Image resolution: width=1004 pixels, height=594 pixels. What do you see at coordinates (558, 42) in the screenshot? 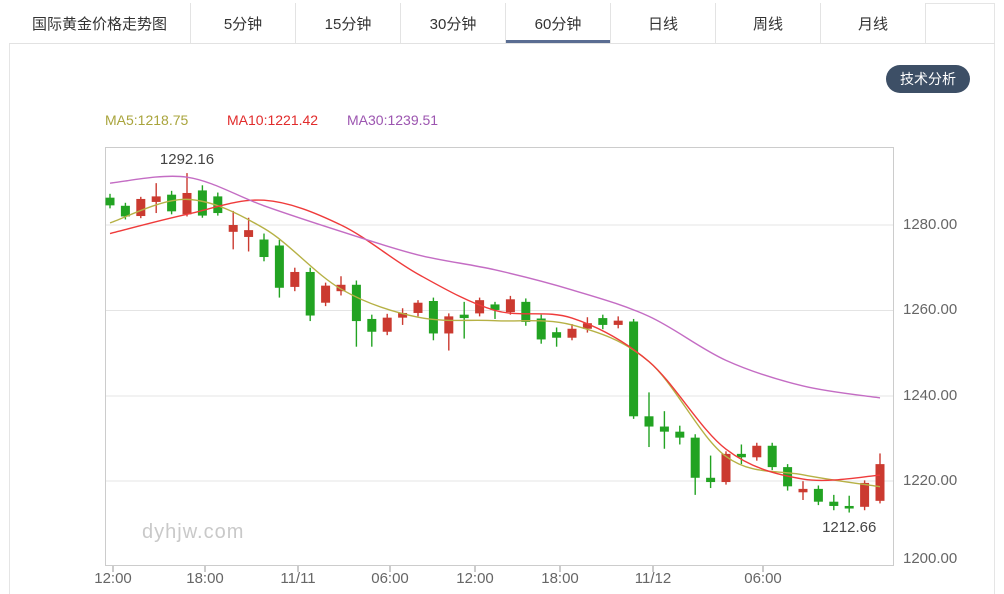
I see `active-tab-underline` at bounding box center [558, 42].